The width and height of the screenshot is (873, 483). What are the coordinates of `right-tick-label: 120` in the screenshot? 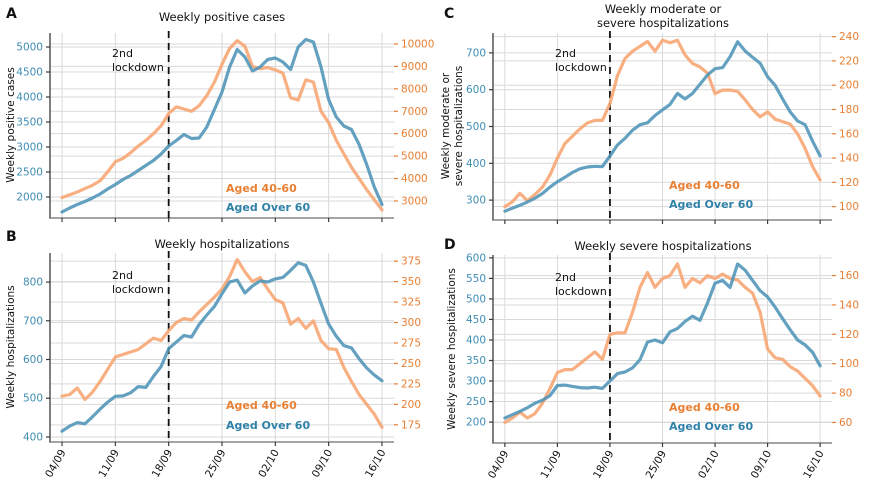 It's located at (849, 183).